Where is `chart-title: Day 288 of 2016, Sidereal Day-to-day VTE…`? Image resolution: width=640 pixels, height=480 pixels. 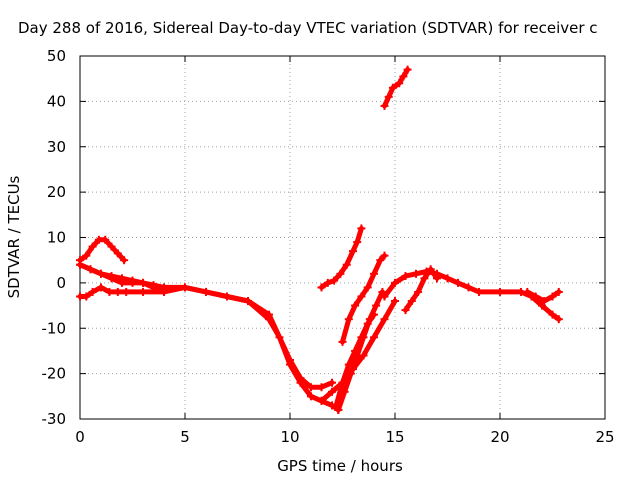
chart-title: Day 288 of 2016, Sidereal Day-to-day VTE… is located at coordinates (308, 28).